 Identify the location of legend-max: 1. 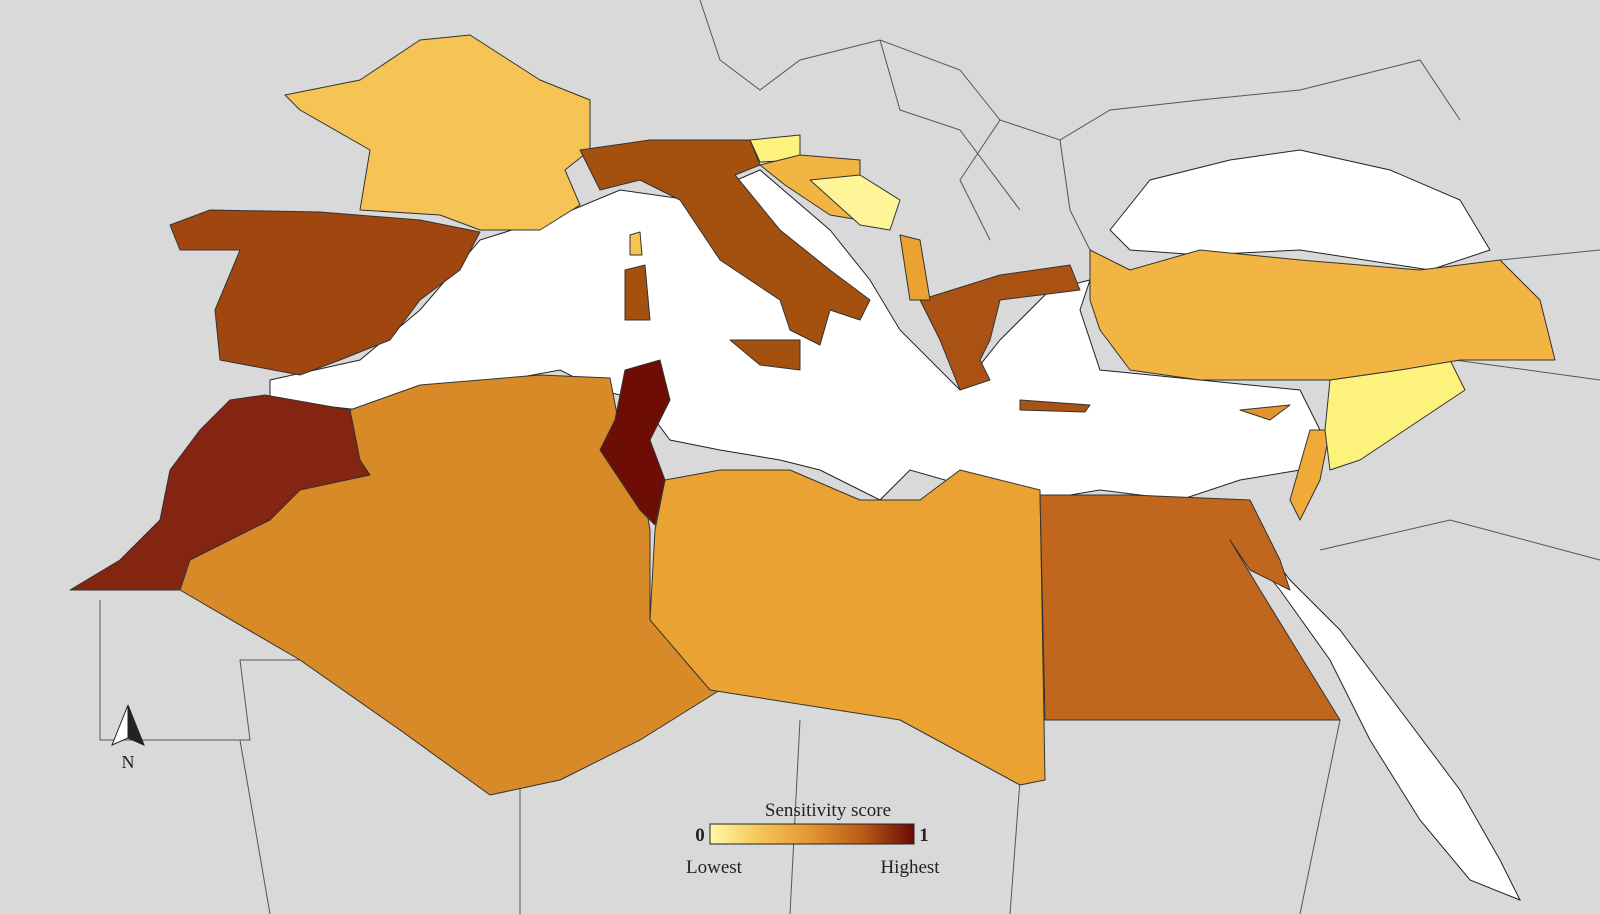
(924, 835).